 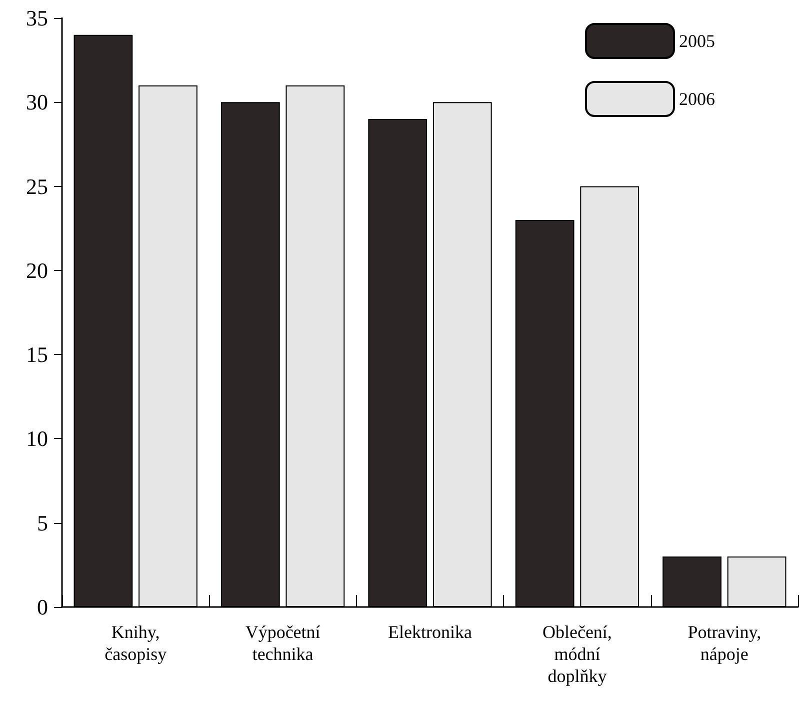 What do you see at coordinates (725, 643) in the screenshot?
I see `x-tick-label: Potraviny, nápoje` at bounding box center [725, 643].